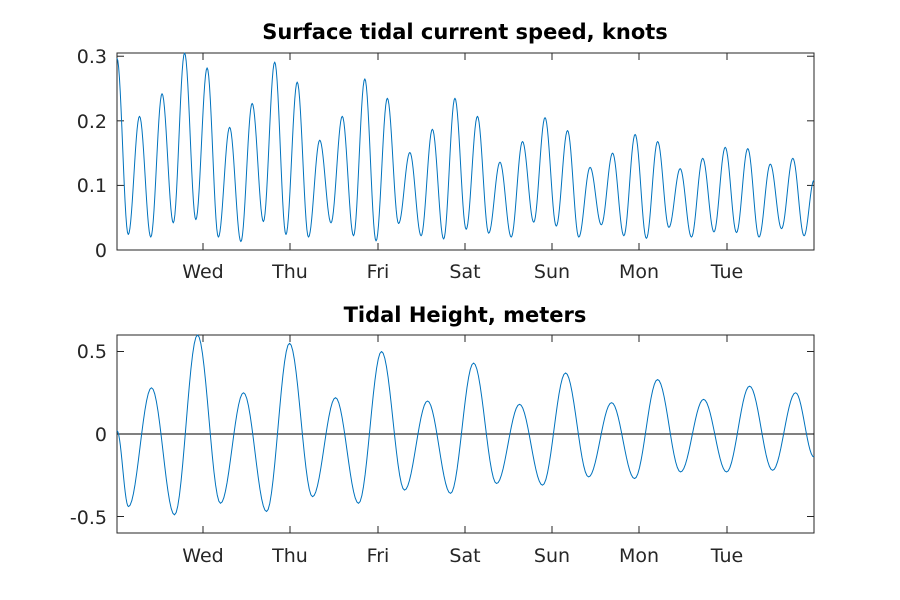 This screenshot has height=600, width=900. What do you see at coordinates (465, 315) in the screenshot?
I see `tidal-height-title: Tidal Height, meters` at bounding box center [465, 315].